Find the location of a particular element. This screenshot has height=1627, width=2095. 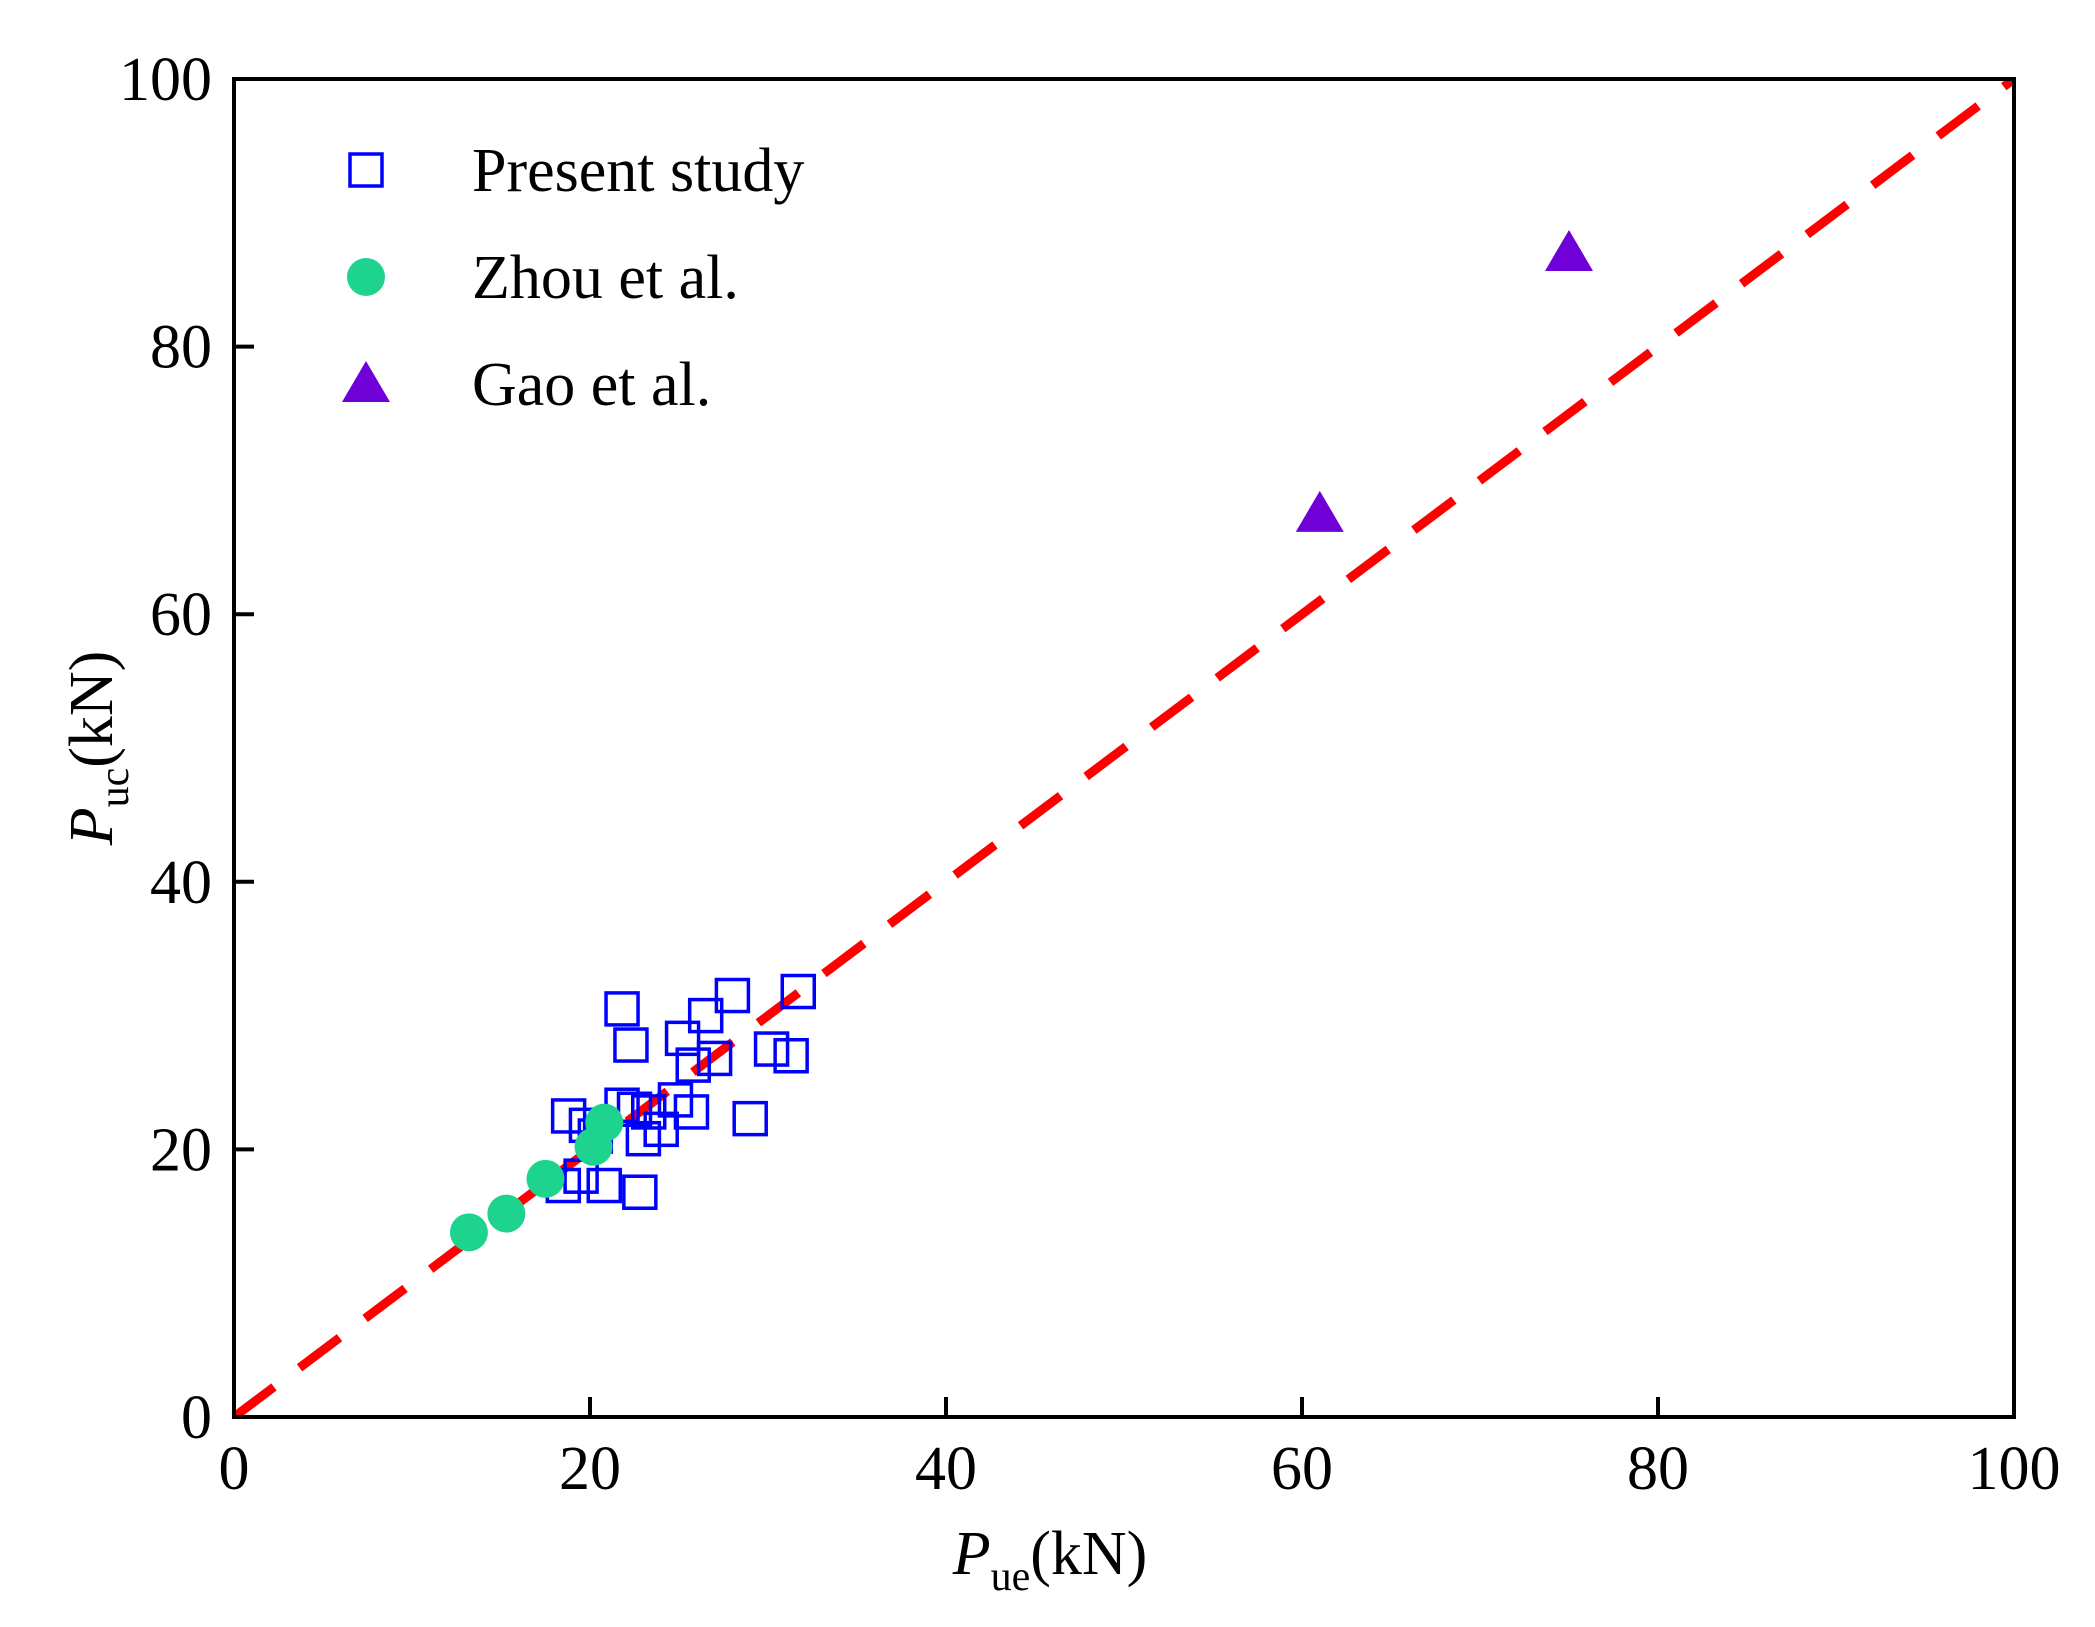

legend-marker-present-study is located at coordinates (366, 170).